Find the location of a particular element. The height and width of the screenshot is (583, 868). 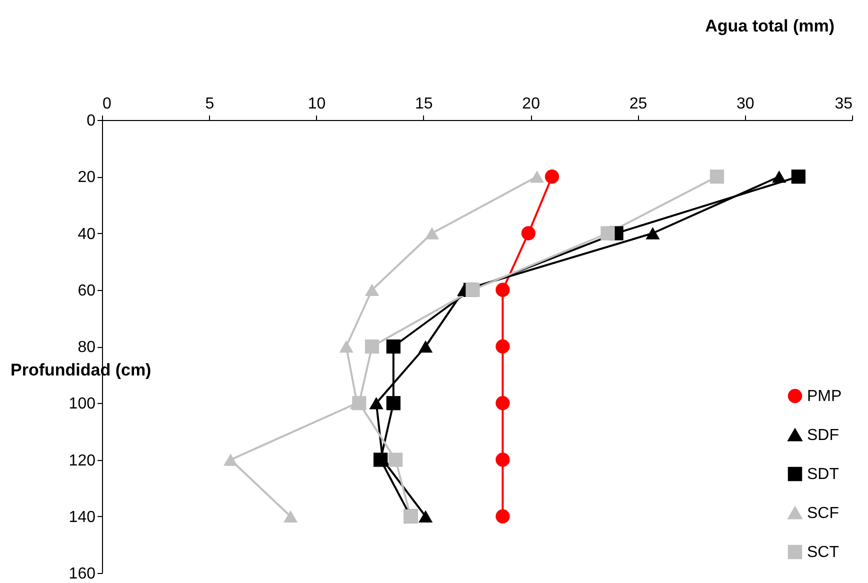

x-tick-label: 5 is located at coordinates (209, 104).